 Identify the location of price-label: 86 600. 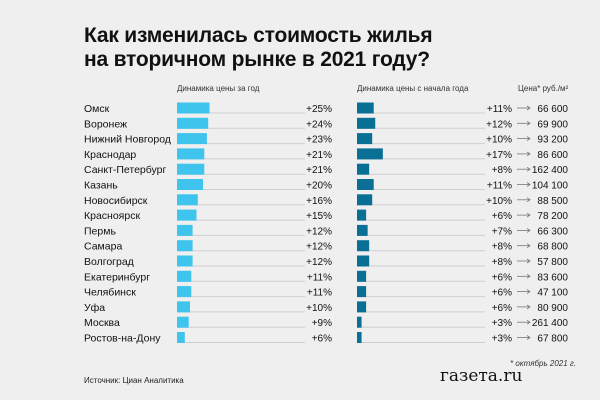
(552, 155).